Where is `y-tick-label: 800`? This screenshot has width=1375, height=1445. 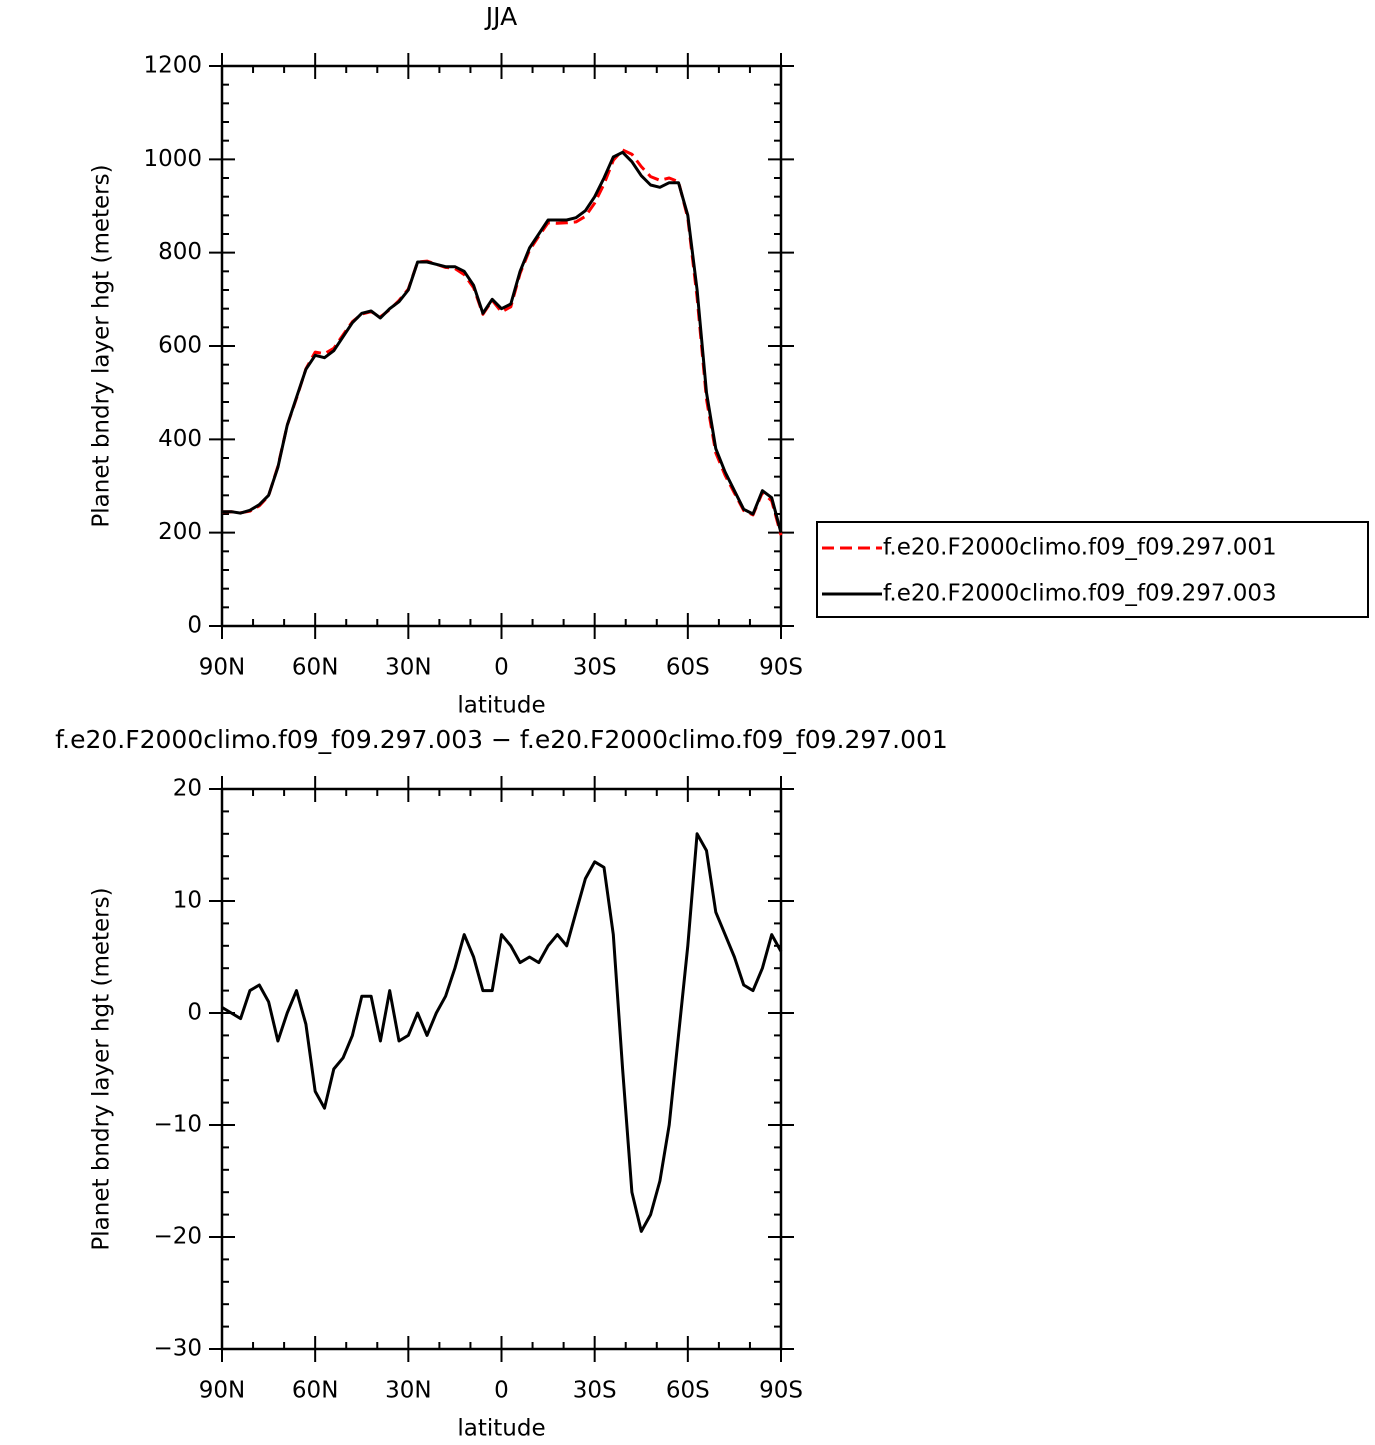 y-tick-label: 800 is located at coordinates (180, 252).